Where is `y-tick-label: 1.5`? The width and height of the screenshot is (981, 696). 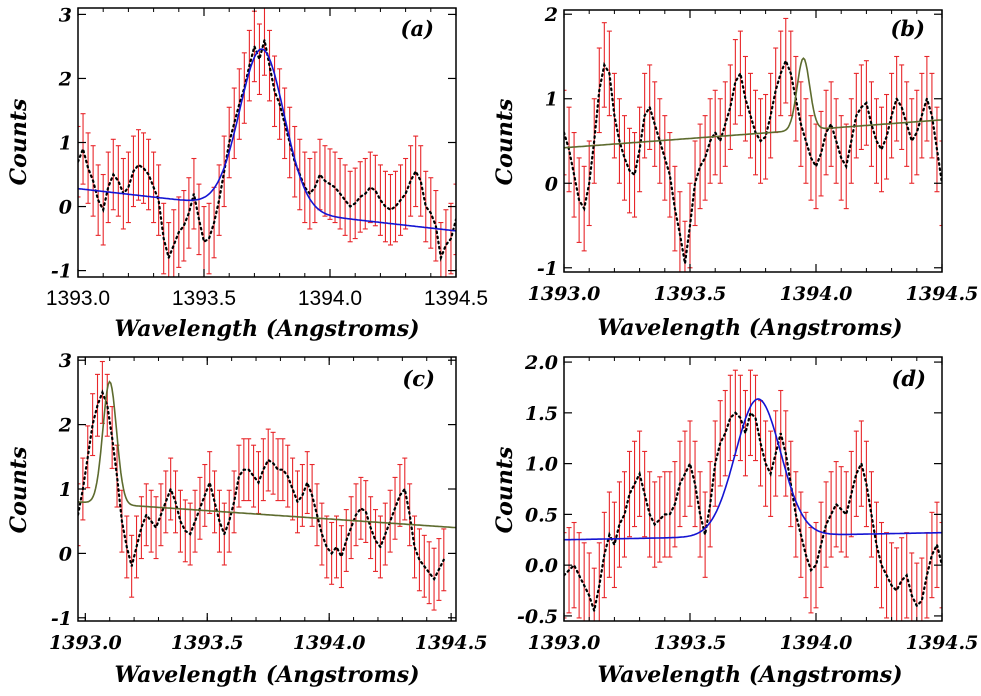 y-tick-label: 1.5 is located at coordinates (541, 414).